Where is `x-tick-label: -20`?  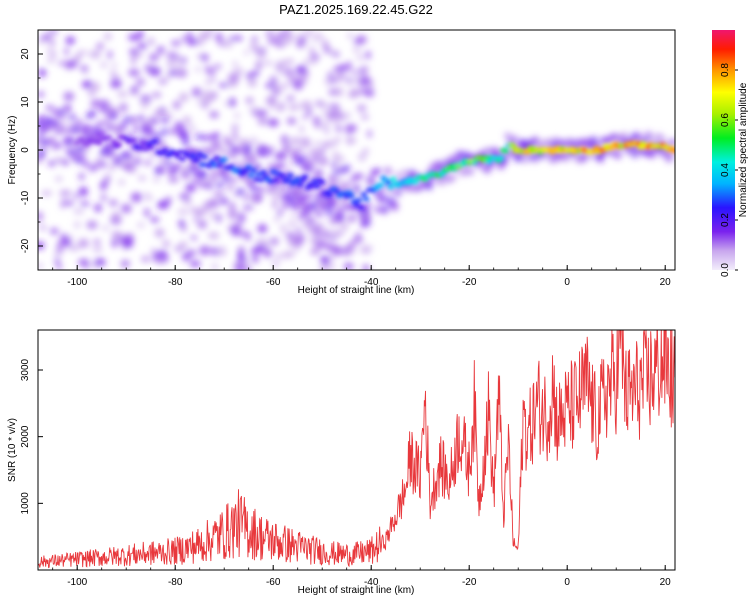 x-tick-label: -20 is located at coordinates (469, 582).